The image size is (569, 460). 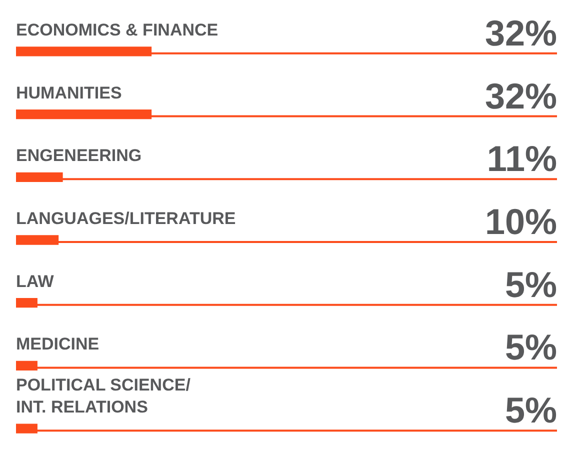 I want to click on y-tick-label: HUMANITIES, so click(x=69, y=92).